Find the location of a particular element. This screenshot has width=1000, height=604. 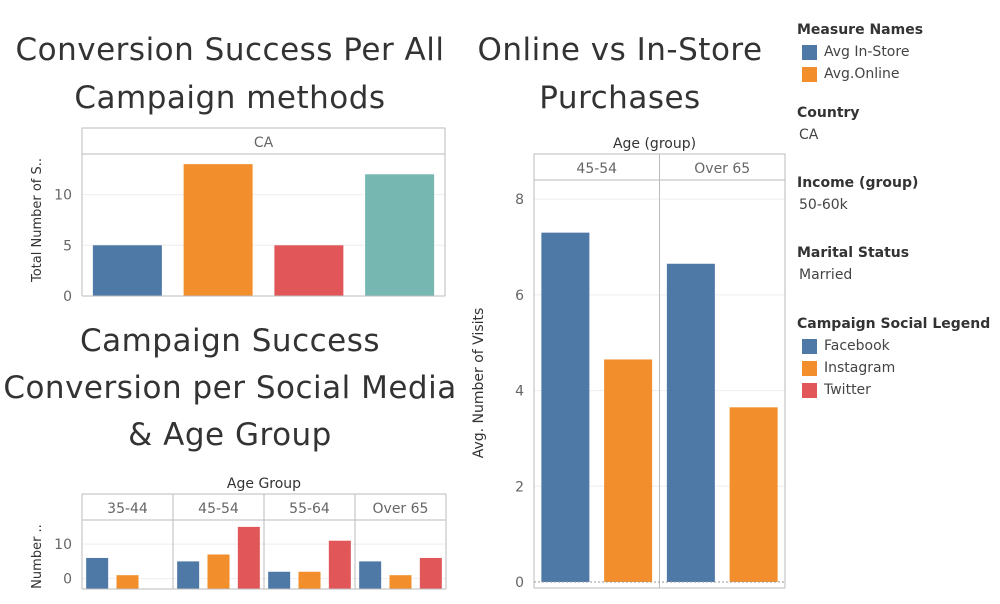

legend-item-avg-online: Avg.Online is located at coordinates (860, 74).